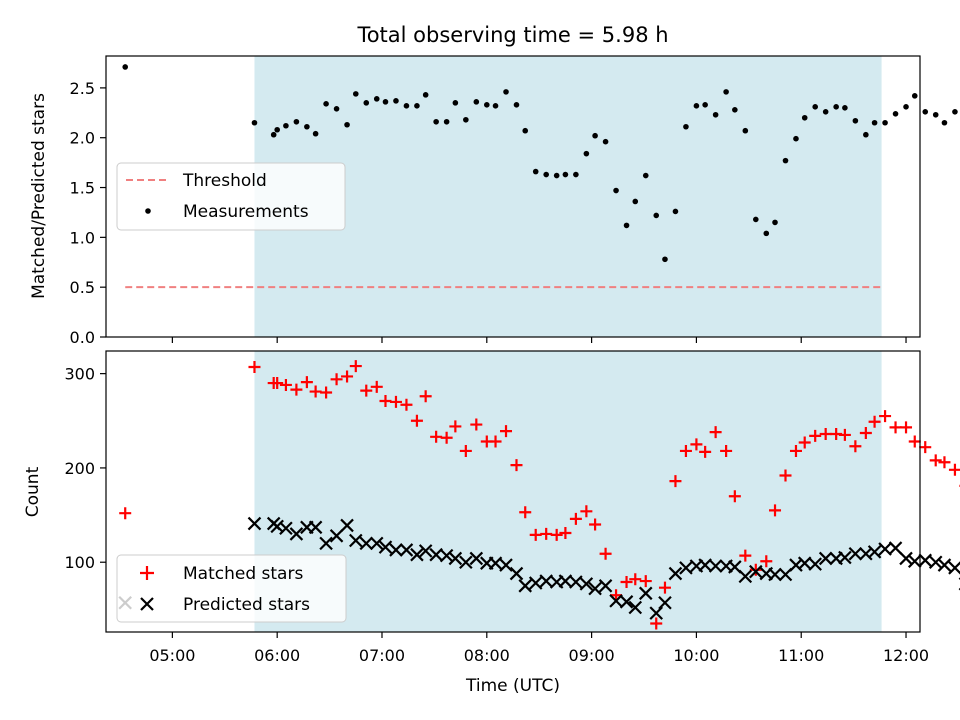 Image resolution: width=960 pixels, height=720 pixels. Describe the element at coordinates (82, 237) in the screenshot. I see `y-tick-label: 1.0` at that location.